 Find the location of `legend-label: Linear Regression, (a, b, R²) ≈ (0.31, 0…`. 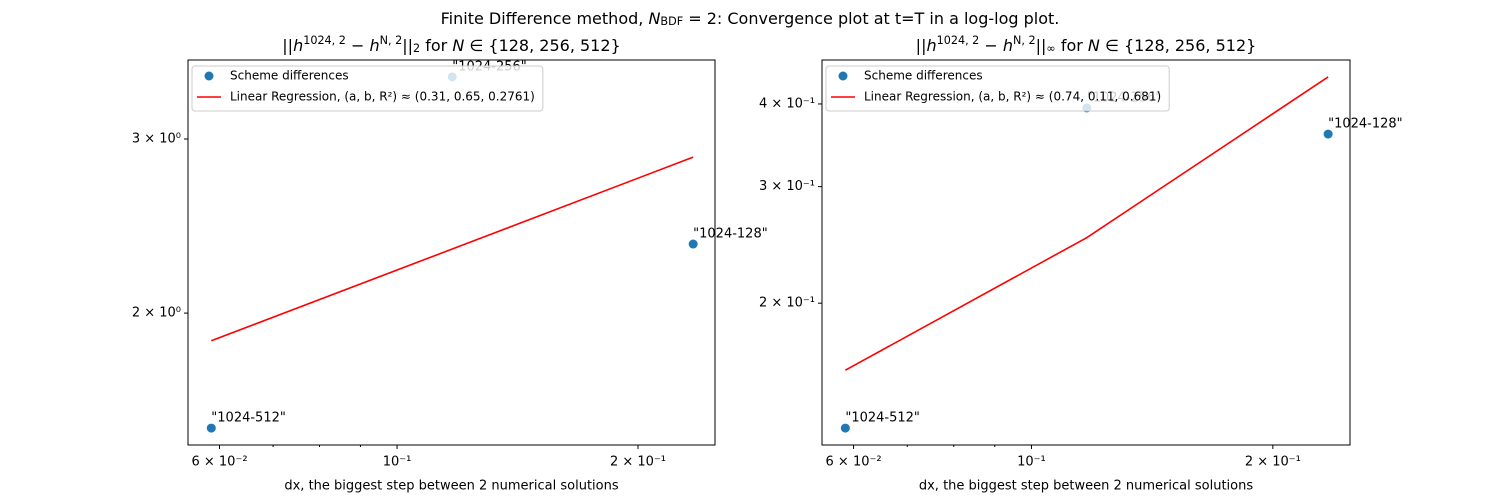

legend-label: Linear Regression, (a, b, R²) ≈ (0.31, 0… is located at coordinates (382, 97).